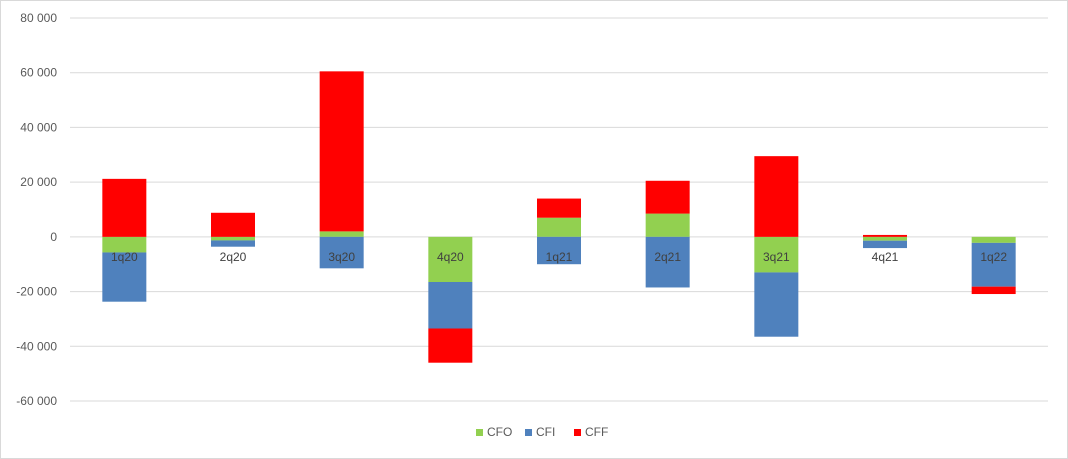 The height and width of the screenshot is (459, 1068). What do you see at coordinates (36, 401) in the screenshot?
I see `y-tick-label: -60 000` at bounding box center [36, 401].